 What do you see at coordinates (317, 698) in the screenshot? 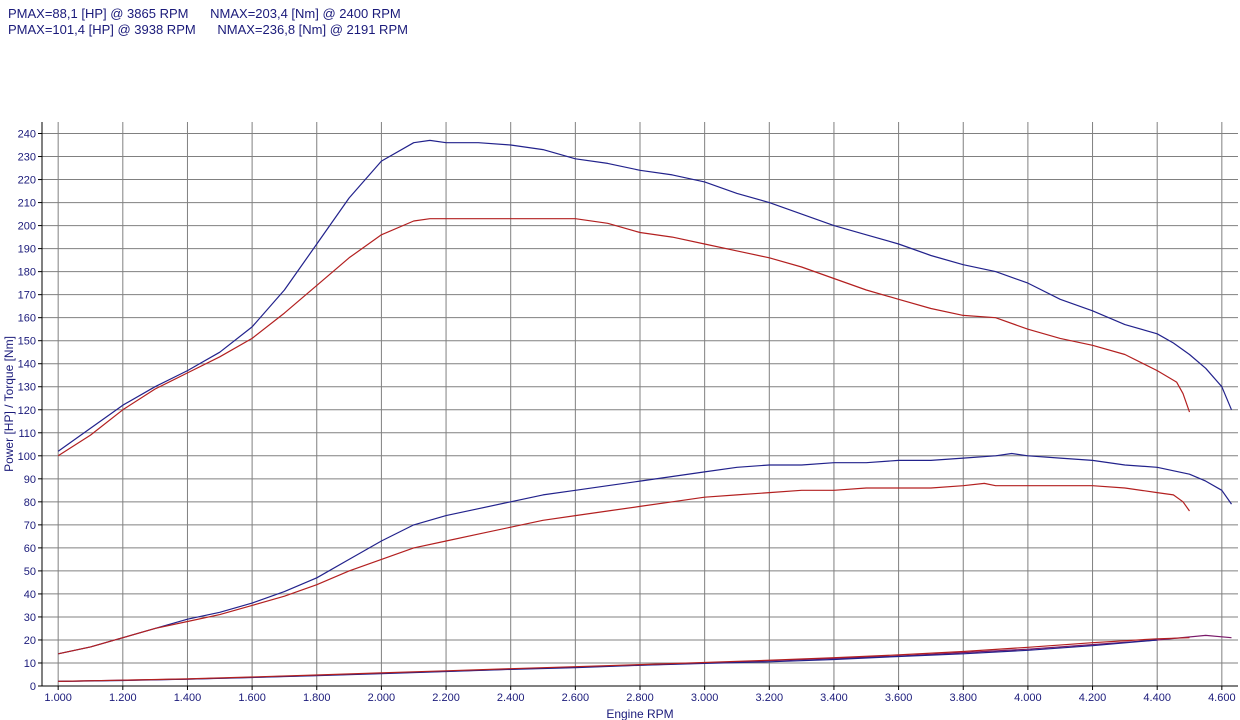
I see `x-tick-label: 1.800` at bounding box center [317, 698].